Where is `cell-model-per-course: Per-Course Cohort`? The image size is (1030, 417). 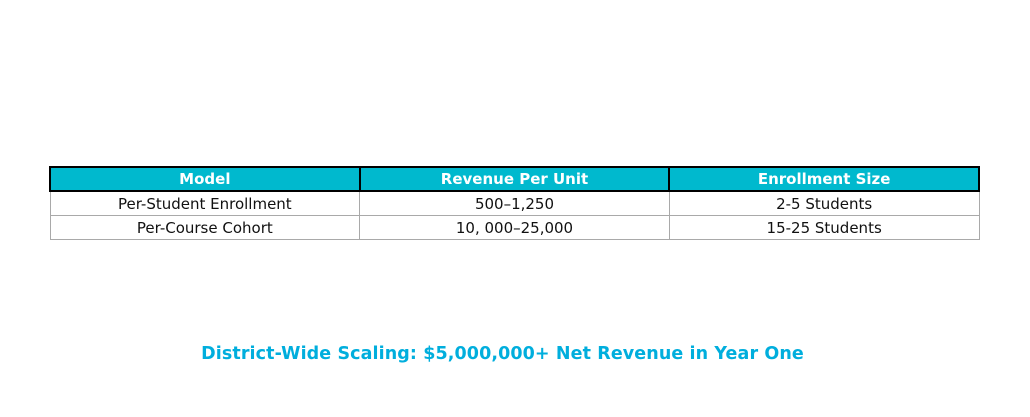 cell-model-per-course: Per-Course Cohort is located at coordinates (205, 227).